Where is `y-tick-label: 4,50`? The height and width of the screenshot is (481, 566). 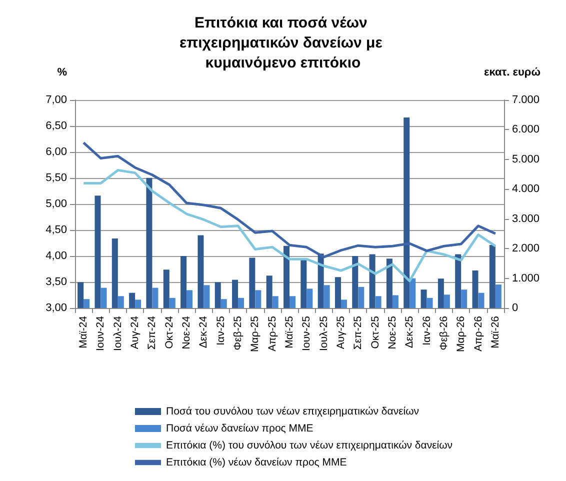 y-tick-label: 4,50 is located at coordinates (56, 230).